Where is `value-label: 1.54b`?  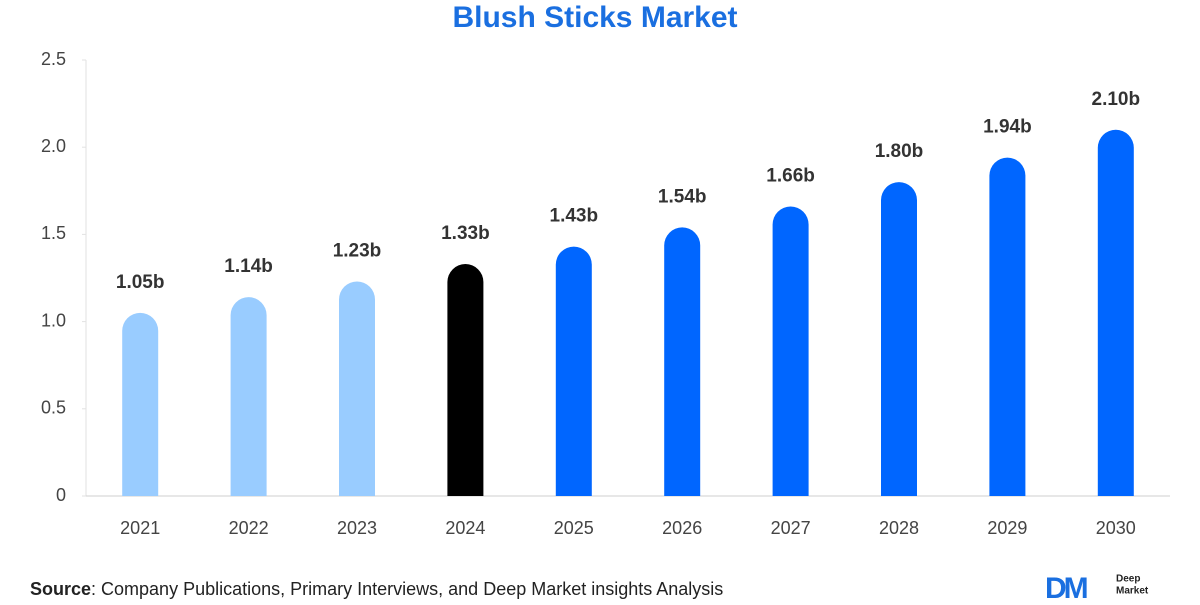
value-label: 1.54b is located at coordinates (682, 196).